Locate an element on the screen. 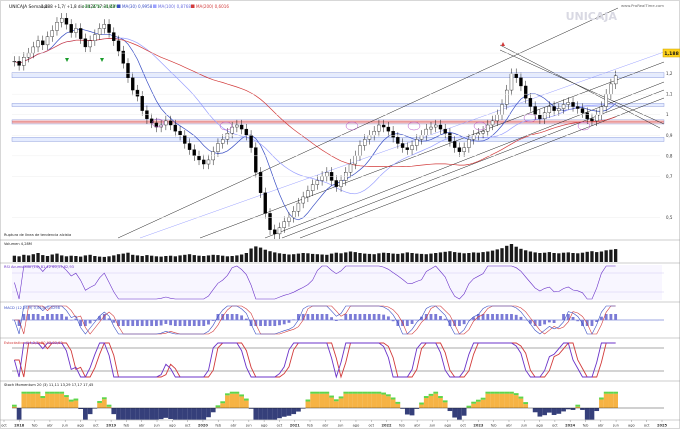  macd-panel is located at coordinates (340, 322).